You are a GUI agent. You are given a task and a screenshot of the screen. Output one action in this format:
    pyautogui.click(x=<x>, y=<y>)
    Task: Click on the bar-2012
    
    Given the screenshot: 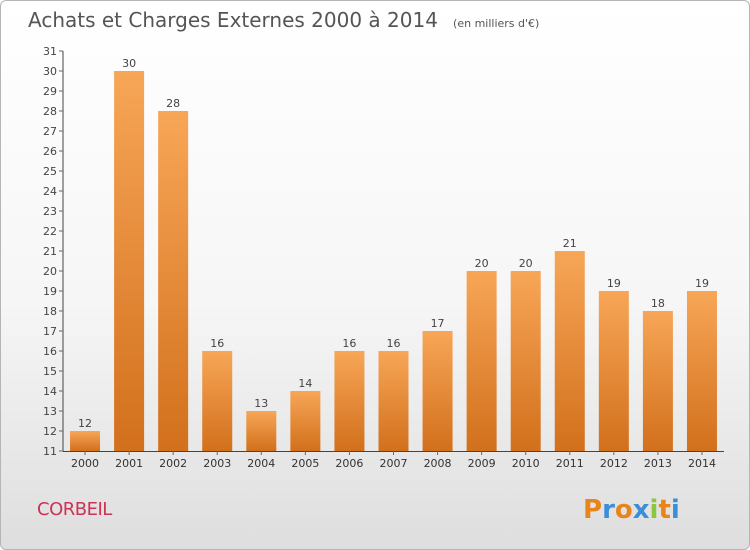 What is the action you would take?
    pyautogui.click(x=613, y=371)
    